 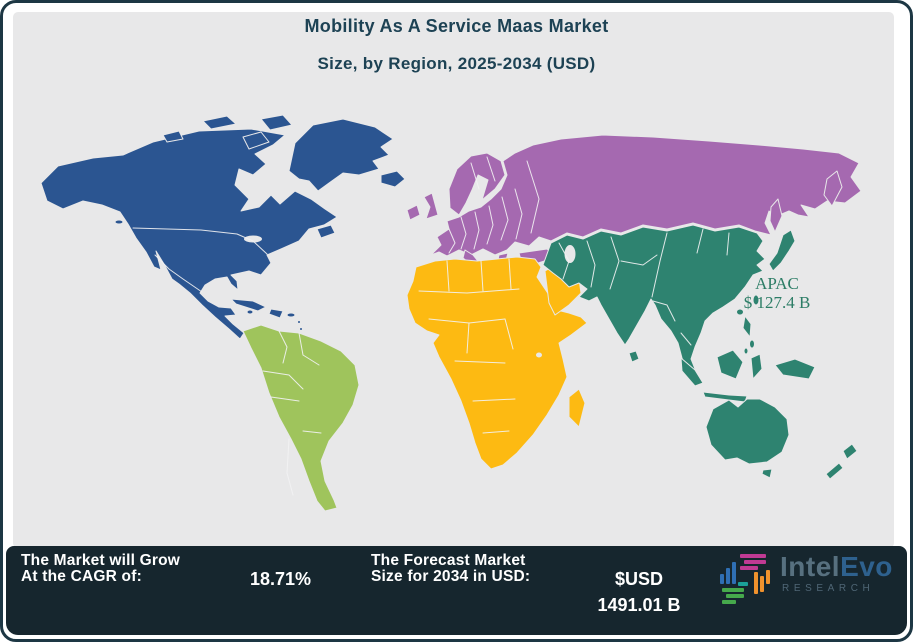 What do you see at coordinates (777, 283) in the screenshot?
I see `apac-region-name: APAC` at bounding box center [777, 283].